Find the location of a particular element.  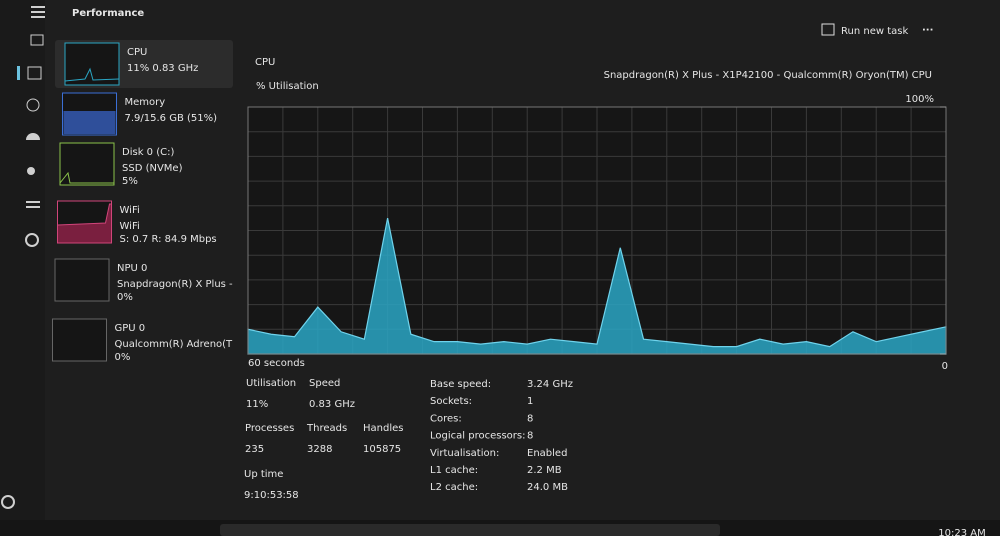

y-axis-label: % Utilisation is located at coordinates (287, 86).